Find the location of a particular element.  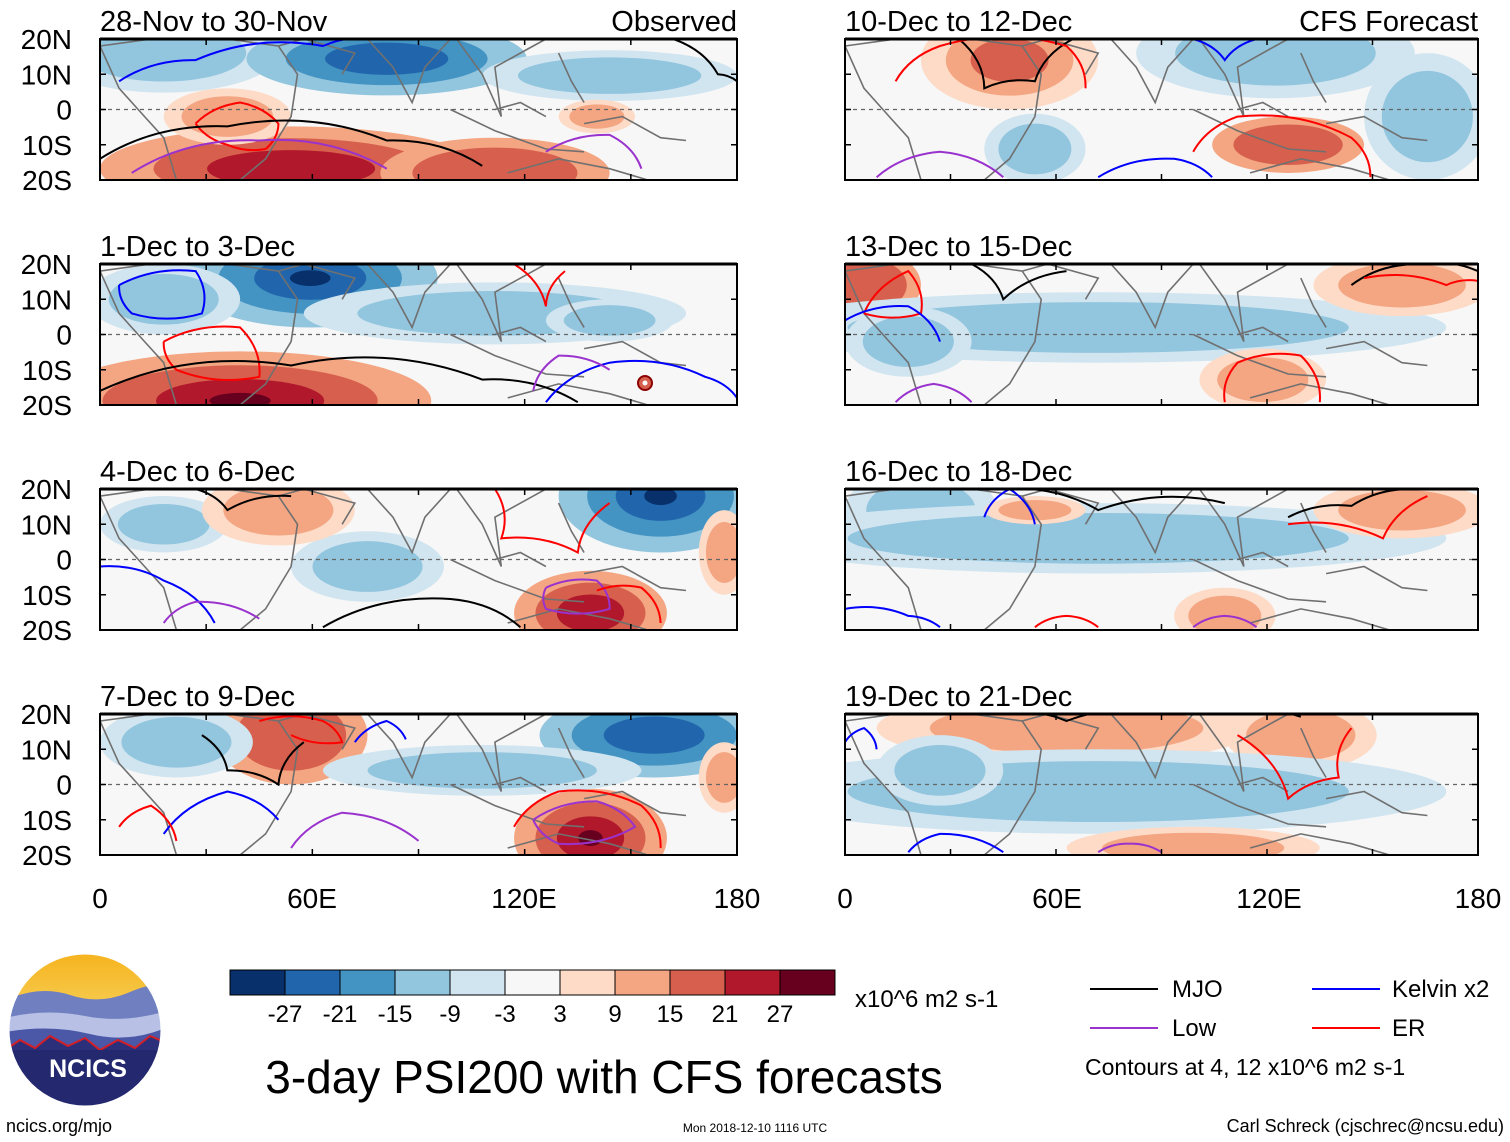

colorbar-tick-label: -21 is located at coordinates (340, 1014).